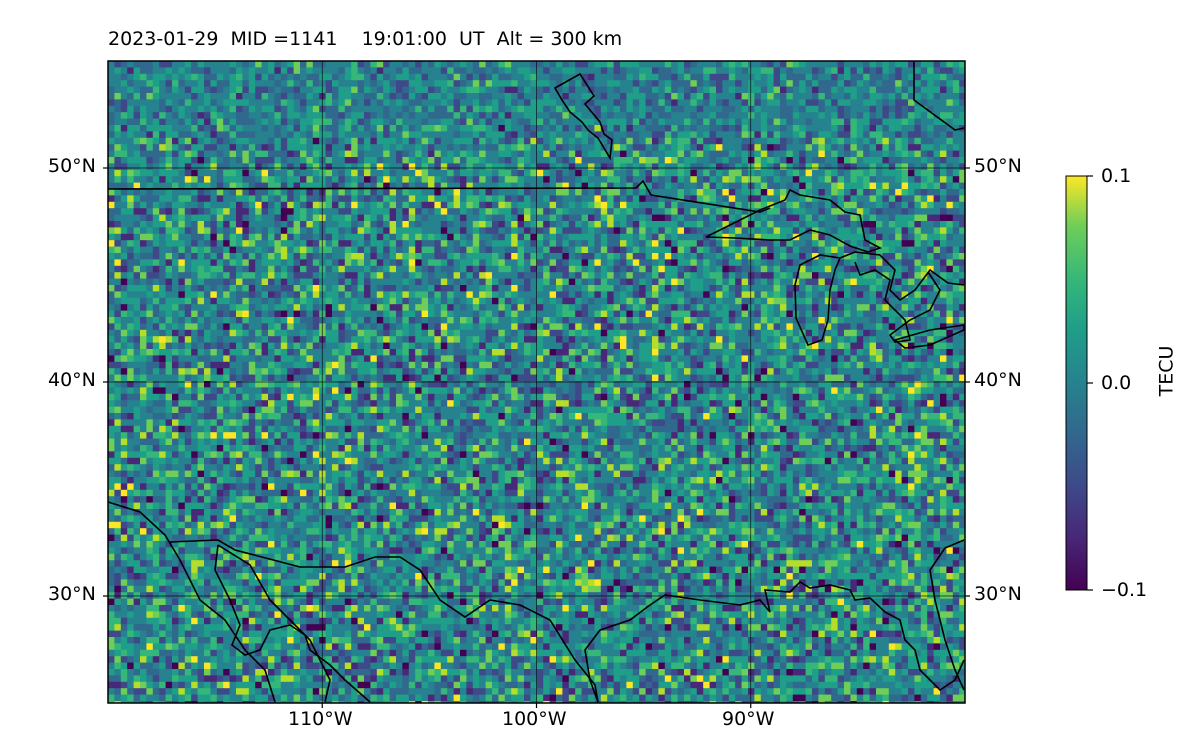 The width and height of the screenshot is (1200, 750). What do you see at coordinates (818, 300) in the screenshot?
I see `lake-michigan` at bounding box center [818, 300].